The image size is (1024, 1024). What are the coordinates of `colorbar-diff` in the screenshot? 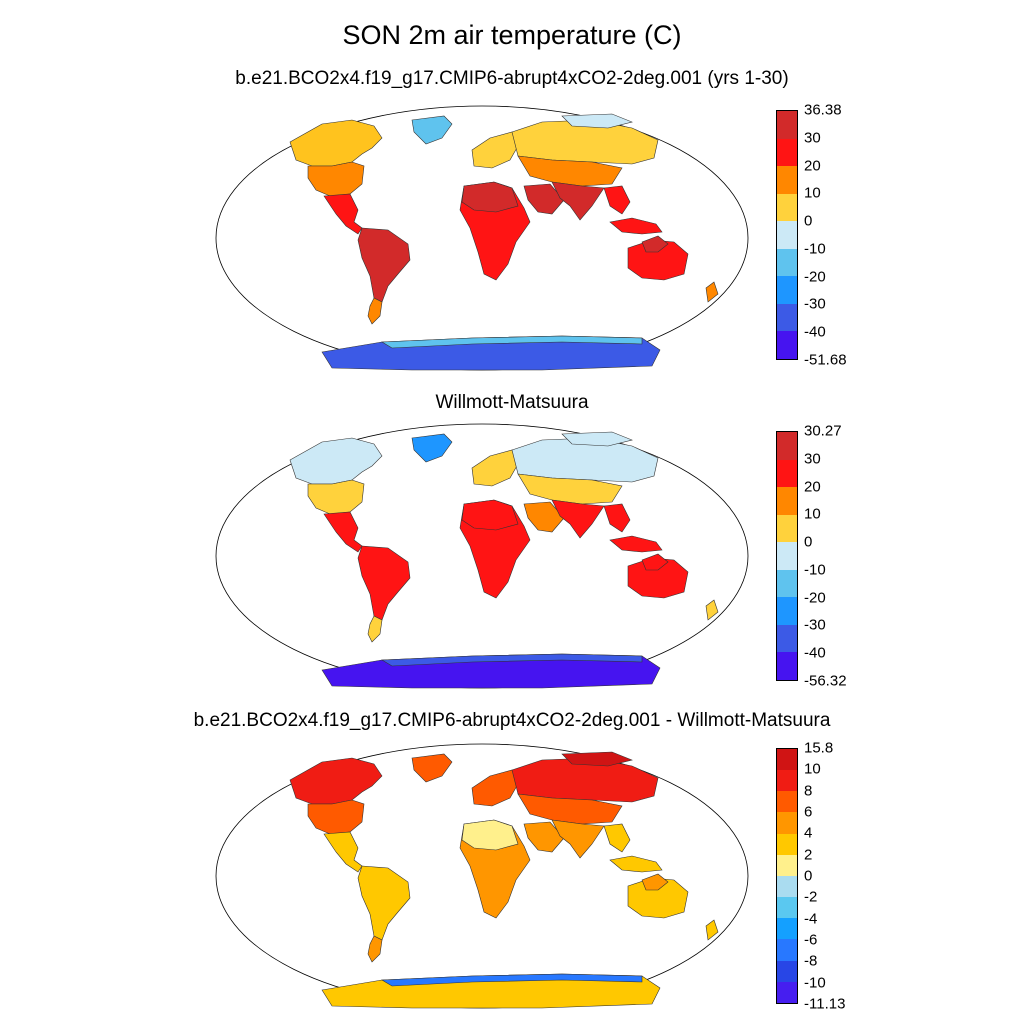 It's located at (787, 876).